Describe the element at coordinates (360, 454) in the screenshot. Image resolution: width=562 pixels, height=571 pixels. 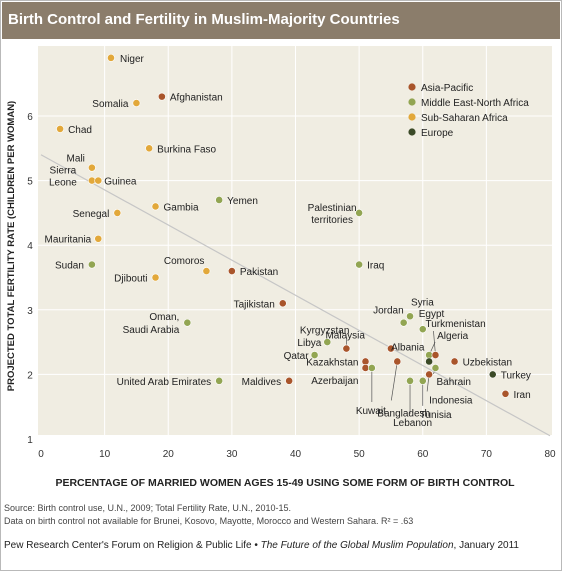
I see `x-tick-label: 50` at that location.